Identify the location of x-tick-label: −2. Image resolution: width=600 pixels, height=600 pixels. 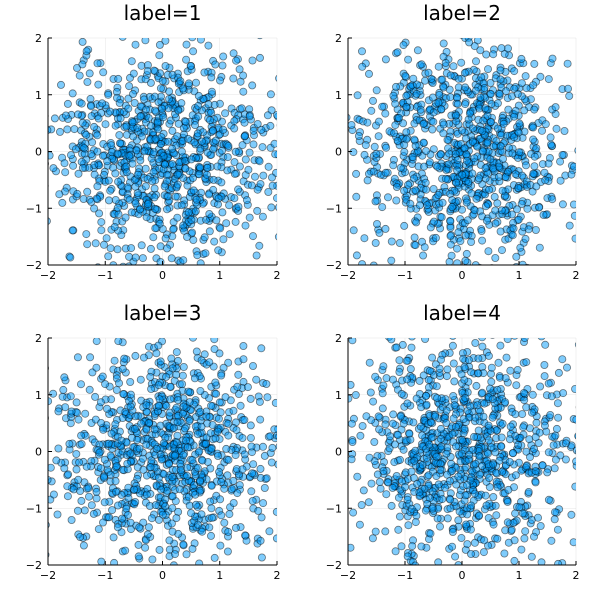
(48, 575).